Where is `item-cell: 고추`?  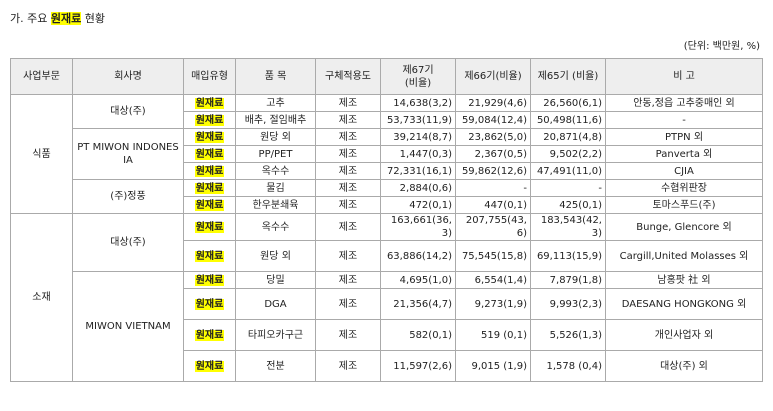 item-cell: 고추 is located at coordinates (275, 103).